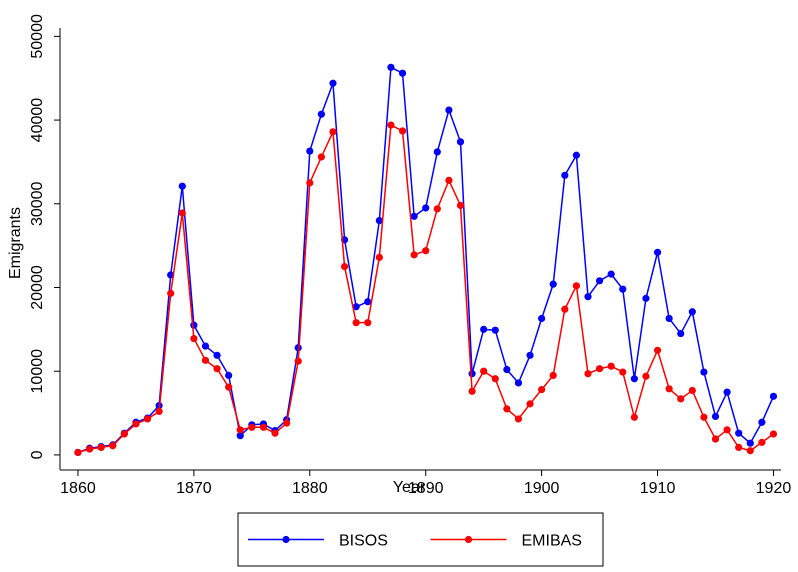 The width and height of the screenshot is (798, 572). Describe the element at coordinates (552, 541) in the screenshot. I see `legend-label: EMIBAS` at that location.